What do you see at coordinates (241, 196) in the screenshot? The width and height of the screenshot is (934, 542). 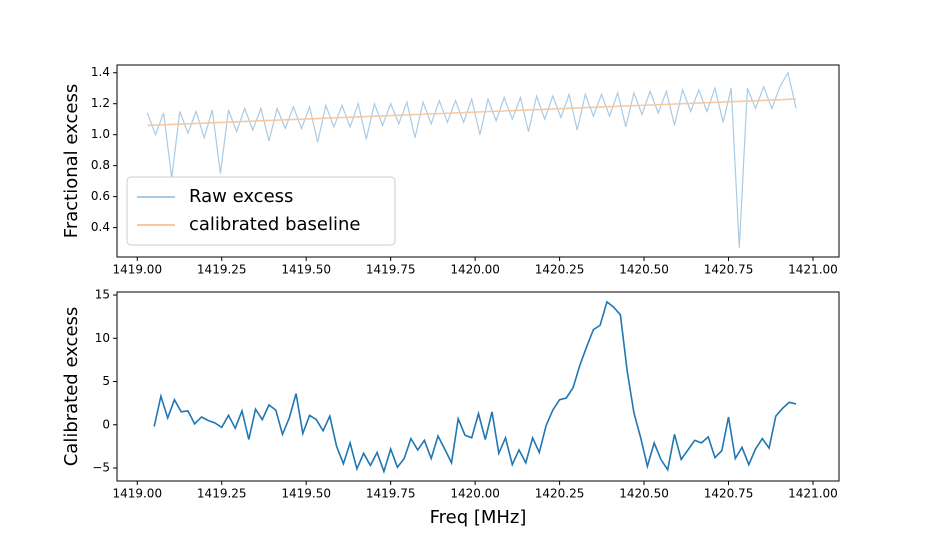 I see `legend-label: Raw excess` at bounding box center [241, 196].